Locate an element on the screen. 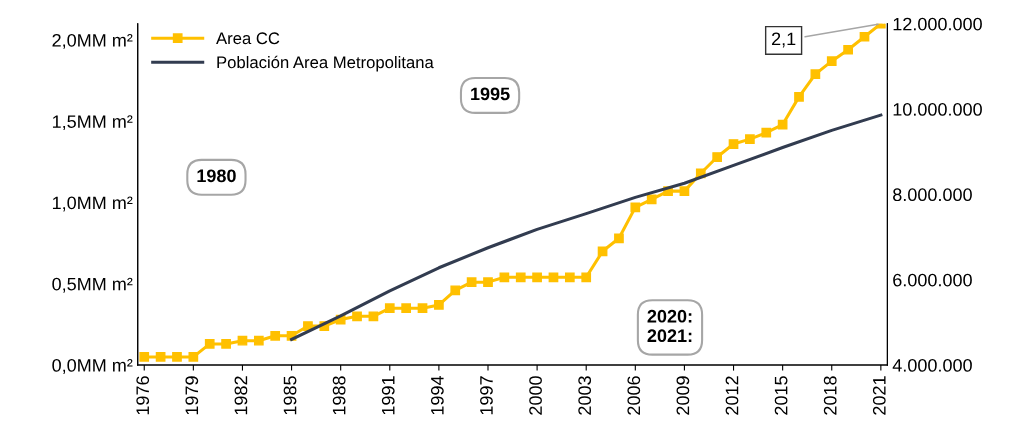  annotation: 2021: is located at coordinates (669, 336).